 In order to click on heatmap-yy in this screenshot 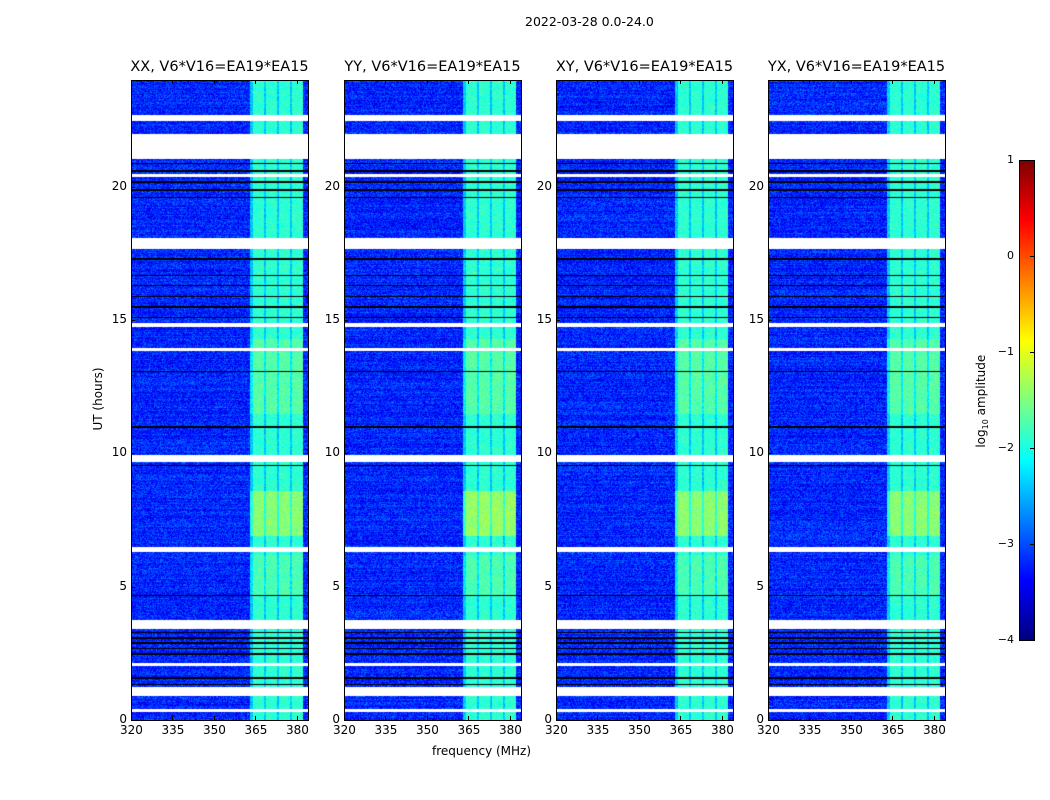, I will do `click(432, 400)`.